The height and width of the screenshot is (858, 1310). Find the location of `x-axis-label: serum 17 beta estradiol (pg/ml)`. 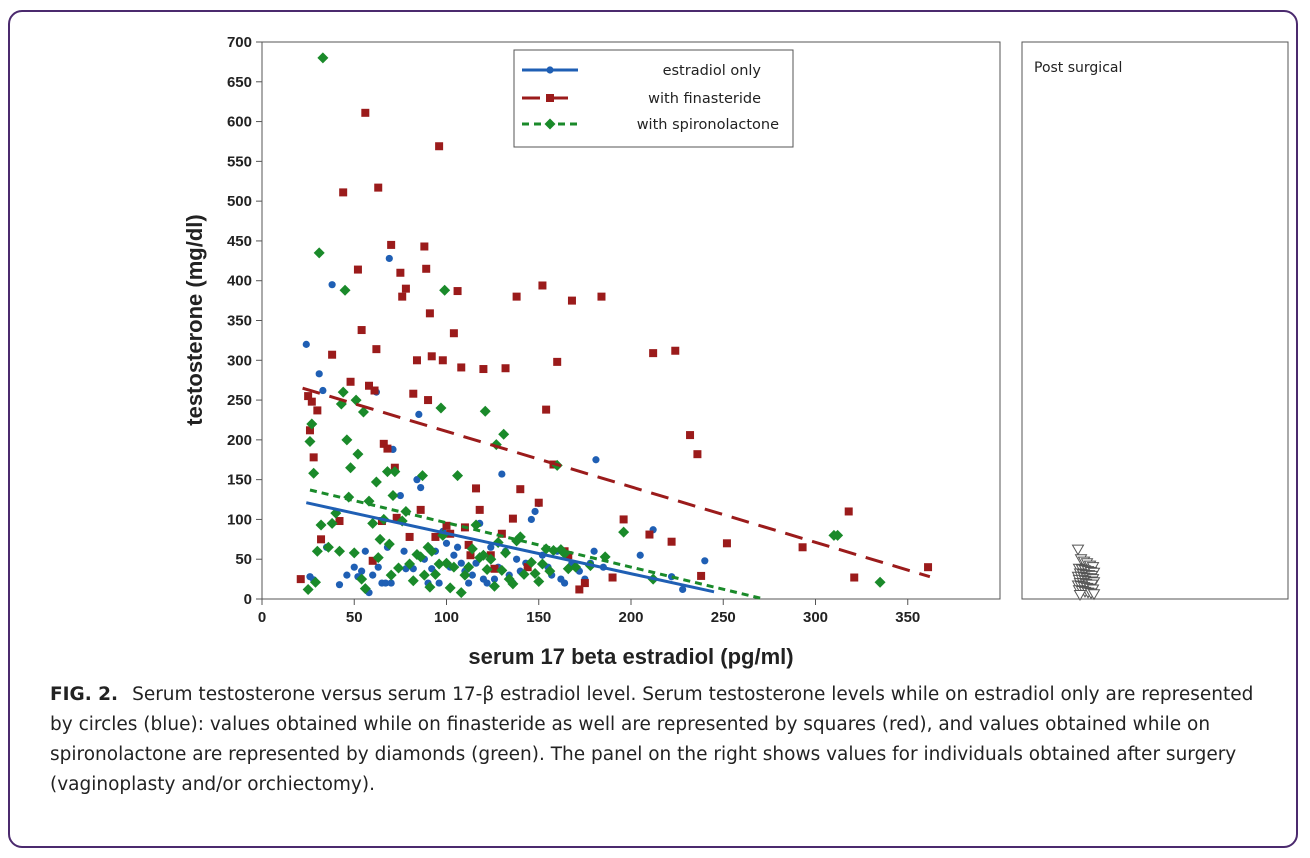

x-axis-label: serum 17 beta estradiol (pg/ml) is located at coordinates (630, 656).